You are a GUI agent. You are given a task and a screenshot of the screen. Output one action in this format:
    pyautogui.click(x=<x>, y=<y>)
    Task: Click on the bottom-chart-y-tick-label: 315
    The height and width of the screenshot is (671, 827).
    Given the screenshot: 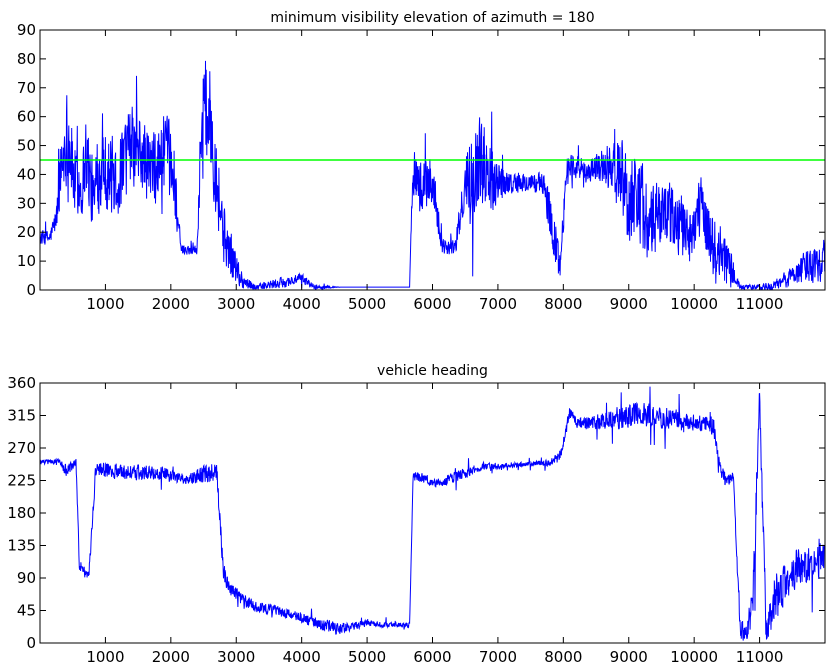 What is the action you would take?
    pyautogui.click(x=21, y=416)
    